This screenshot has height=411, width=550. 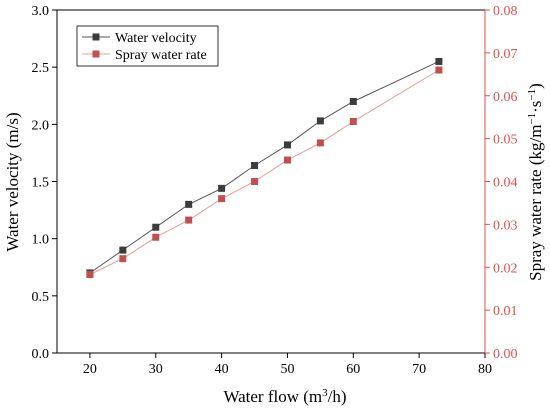 I want to click on x-axis-title: Water flow (m3/h), so click(x=284, y=396).